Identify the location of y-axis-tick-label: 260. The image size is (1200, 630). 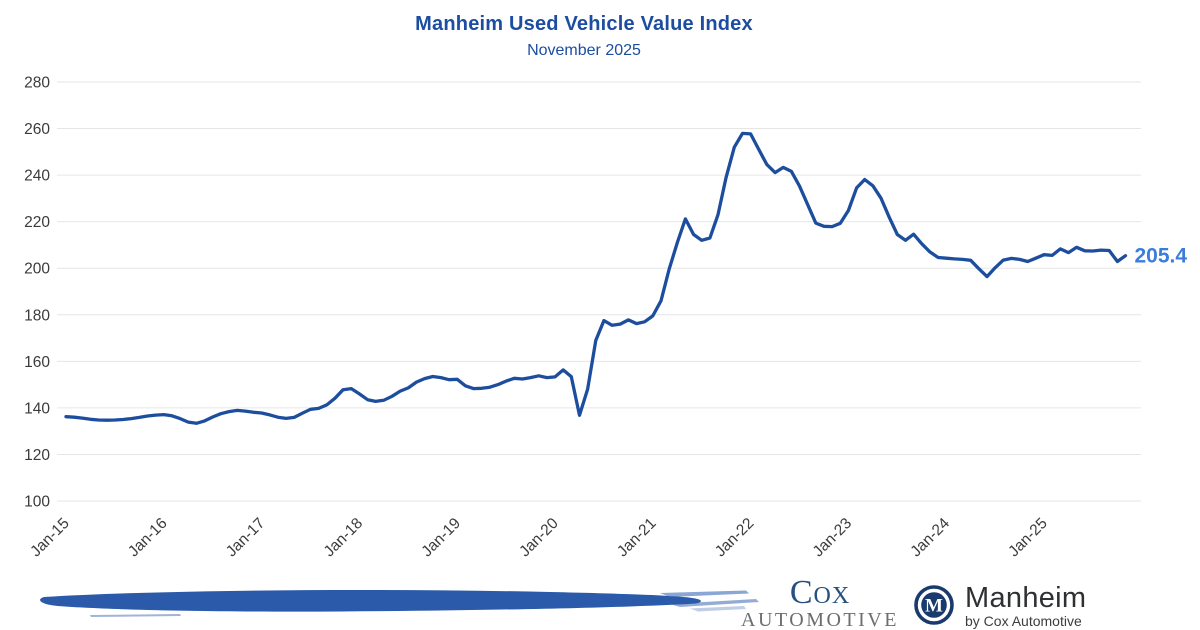
(37, 129).